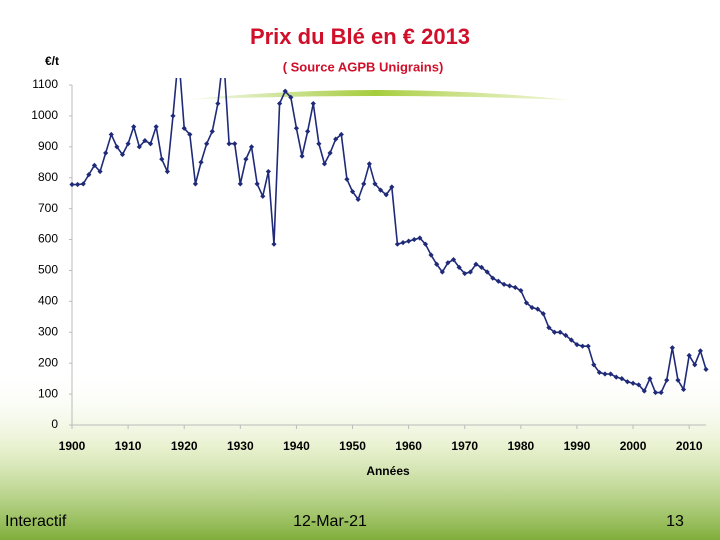 The width and height of the screenshot is (720, 540). What do you see at coordinates (48, 146) in the screenshot?
I see `y-tick-label: 900` at bounding box center [48, 146].